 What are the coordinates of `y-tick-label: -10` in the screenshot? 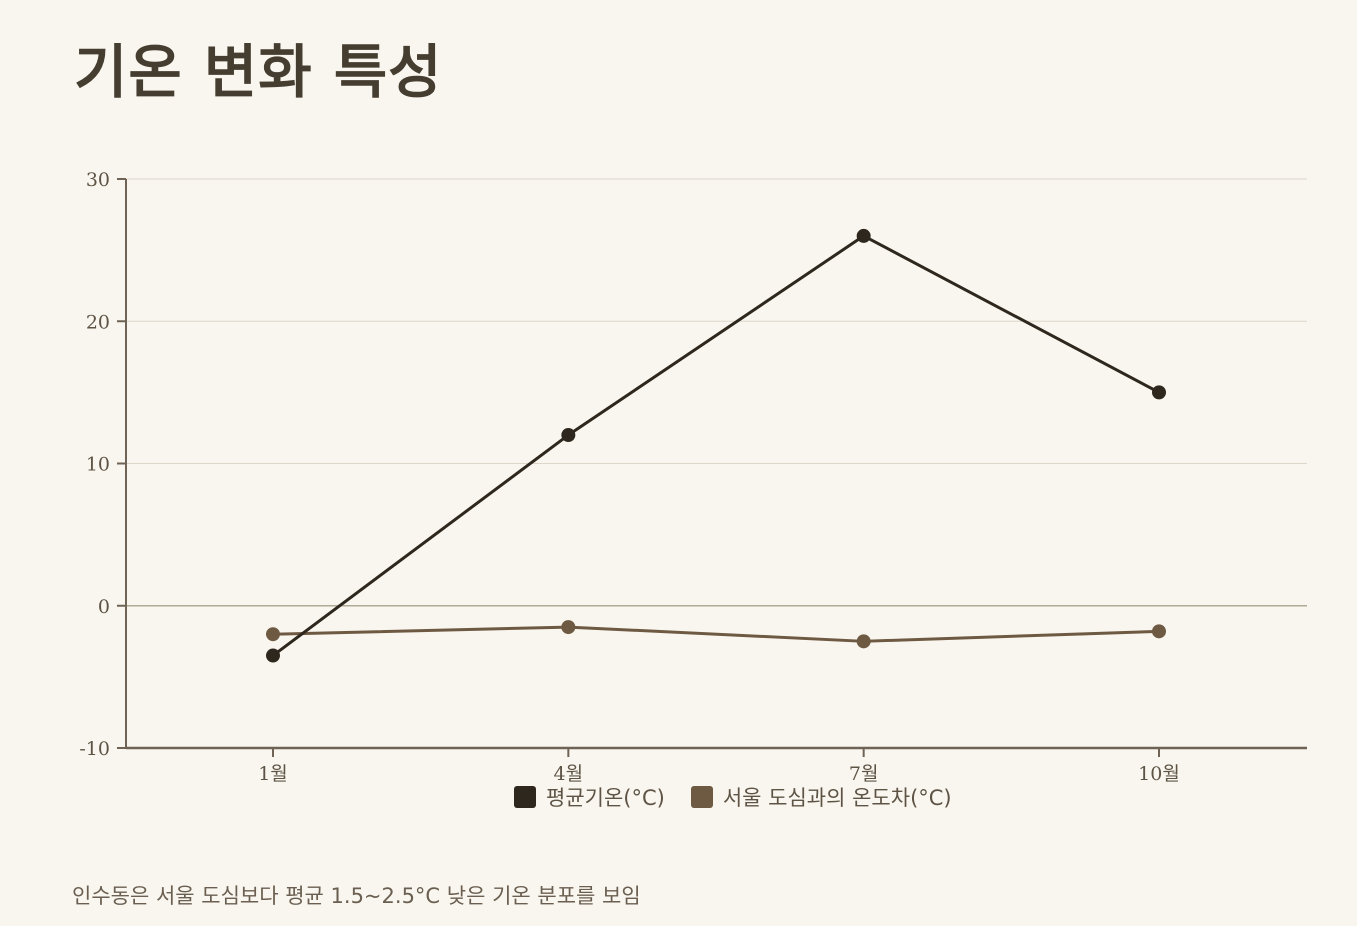 It's located at (94, 749).